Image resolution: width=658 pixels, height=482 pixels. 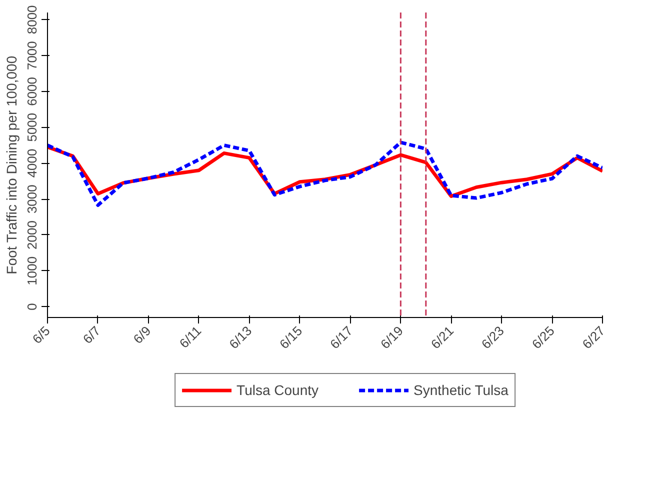 I want to click on y-tick-label: 7000, so click(x=32, y=55).